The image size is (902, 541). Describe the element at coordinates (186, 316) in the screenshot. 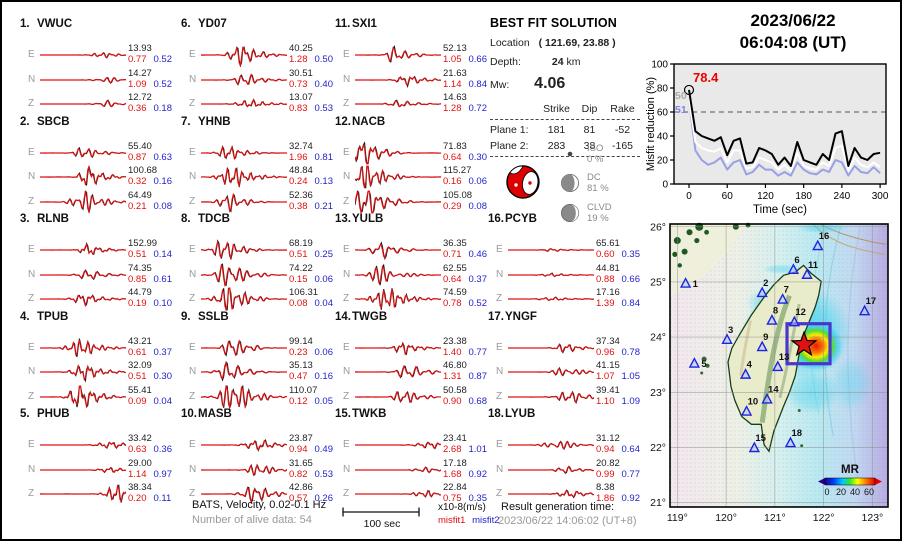

I see `station-number: 9.` at that location.